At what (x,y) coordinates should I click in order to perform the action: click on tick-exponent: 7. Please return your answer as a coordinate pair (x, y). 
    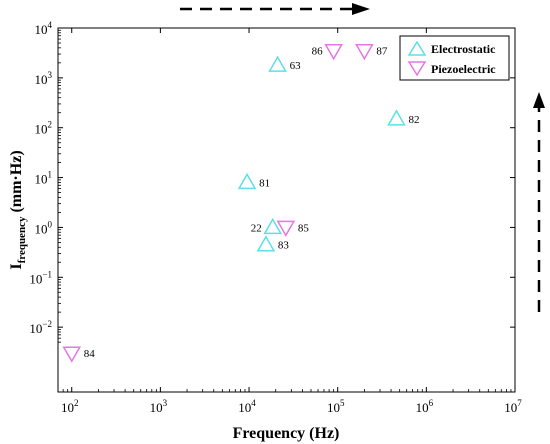
    Looking at the image, I should click on (519, 403).